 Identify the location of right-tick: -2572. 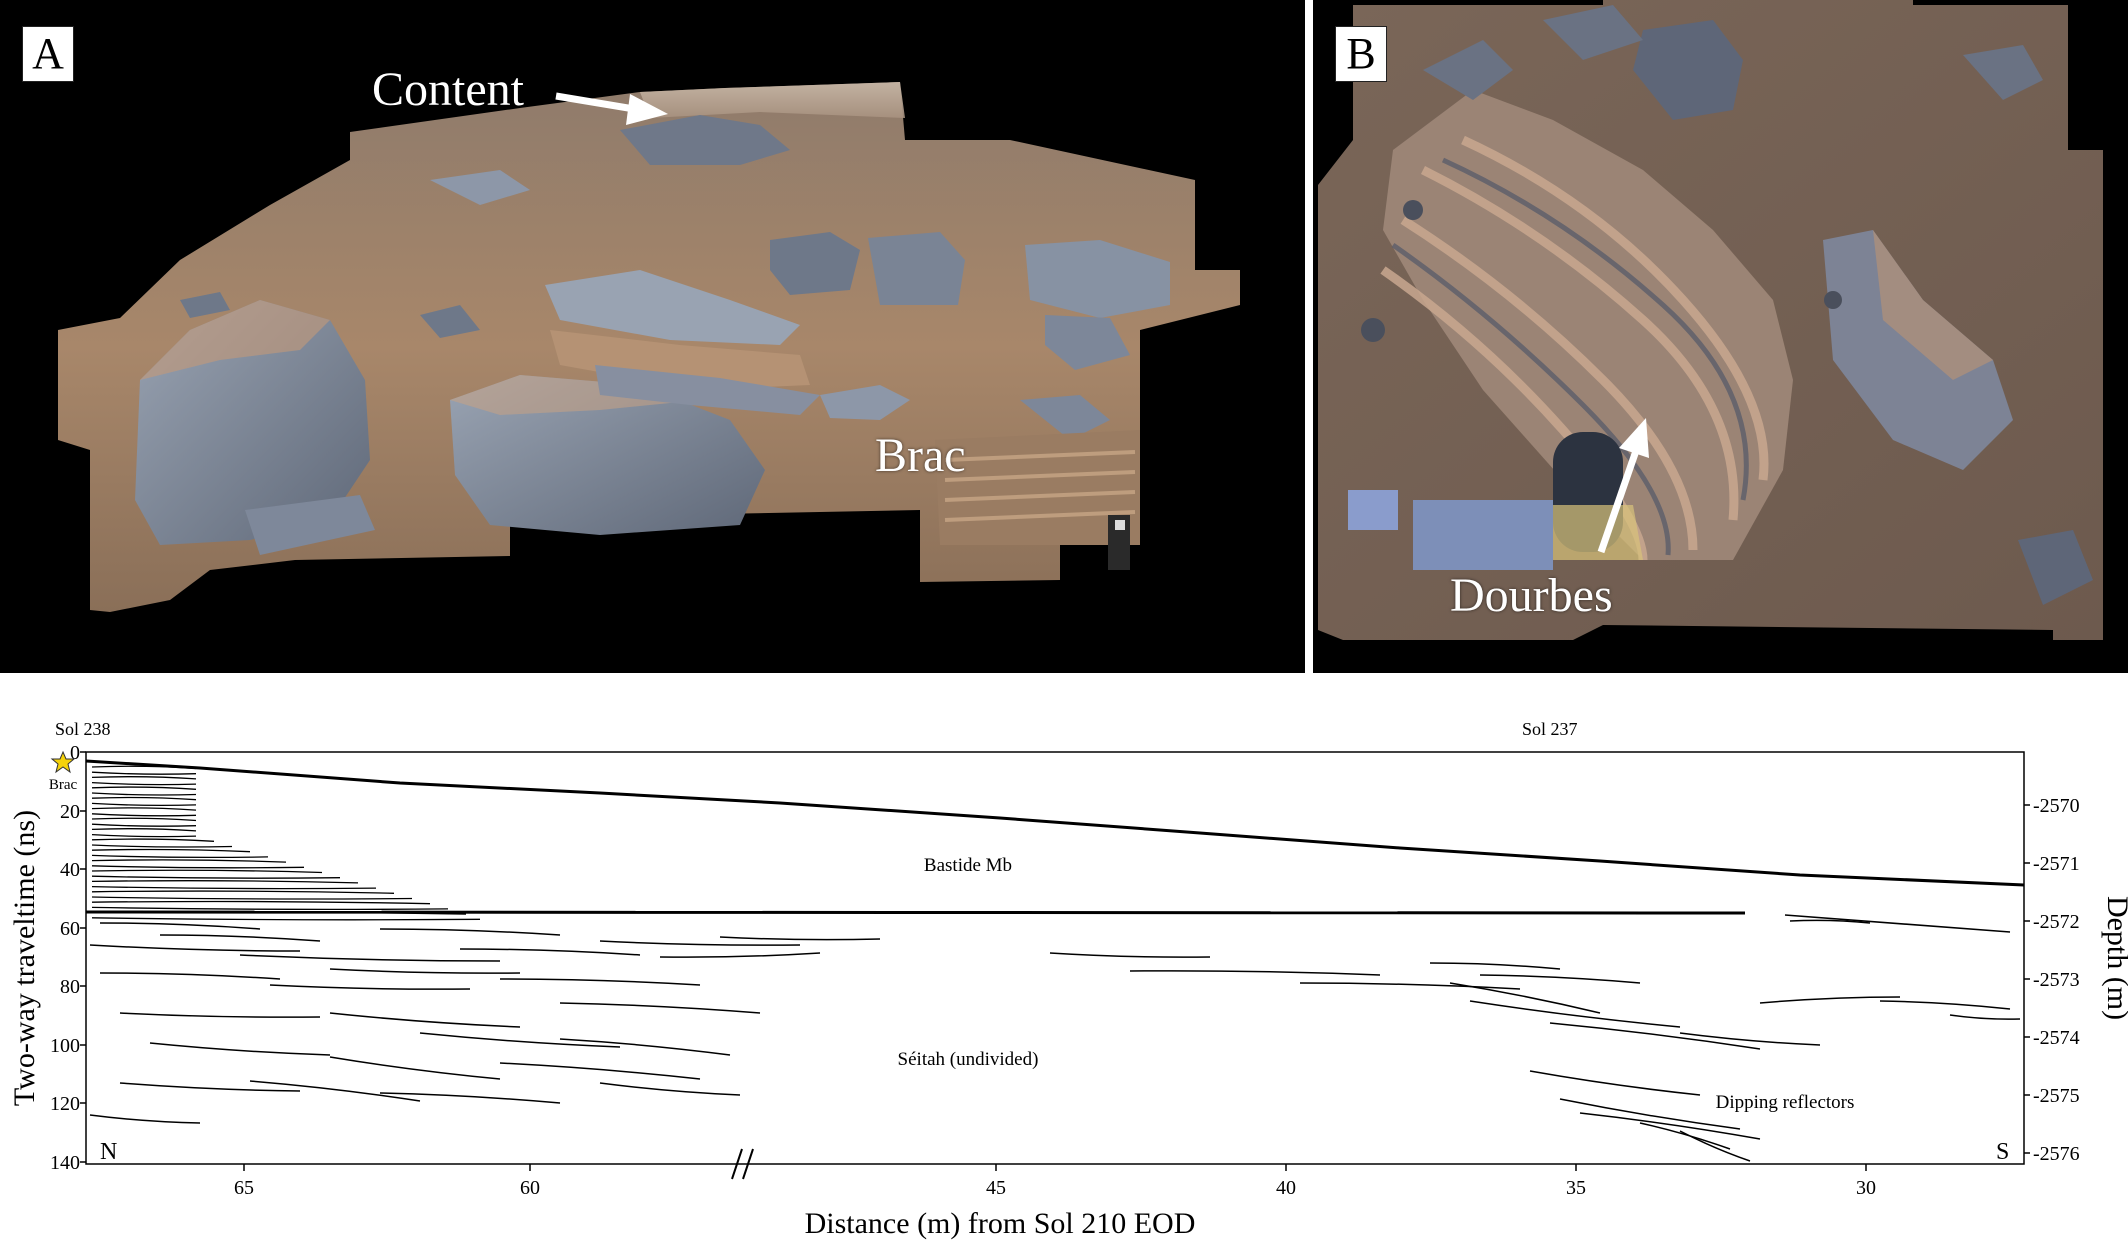
(2056, 922).